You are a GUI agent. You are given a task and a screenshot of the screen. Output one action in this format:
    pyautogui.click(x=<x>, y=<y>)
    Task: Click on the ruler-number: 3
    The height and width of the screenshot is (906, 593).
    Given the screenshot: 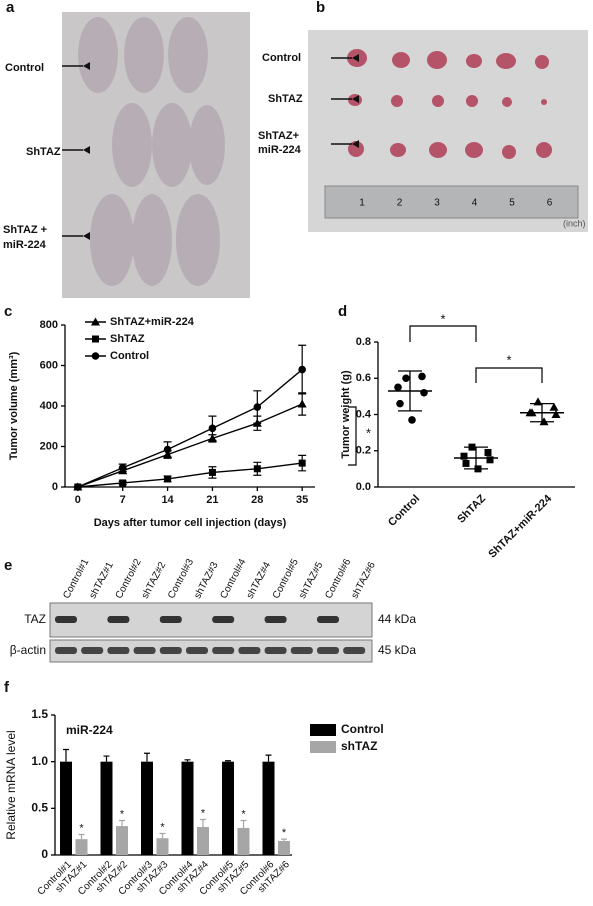 What is the action you would take?
    pyautogui.click(x=437, y=203)
    